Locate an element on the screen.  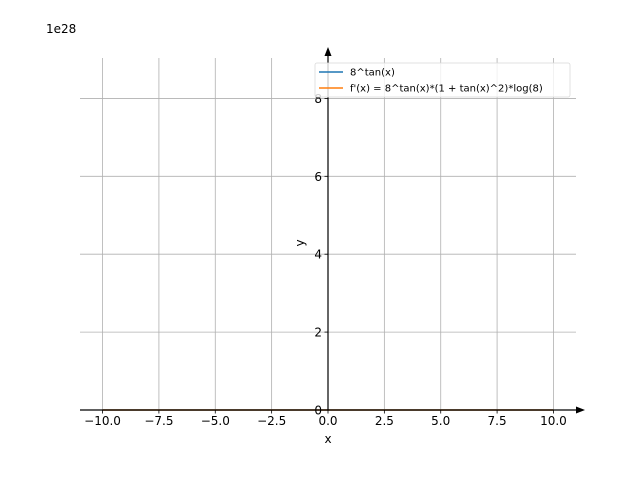
x-tick-label: −7.5 is located at coordinates (158, 421).